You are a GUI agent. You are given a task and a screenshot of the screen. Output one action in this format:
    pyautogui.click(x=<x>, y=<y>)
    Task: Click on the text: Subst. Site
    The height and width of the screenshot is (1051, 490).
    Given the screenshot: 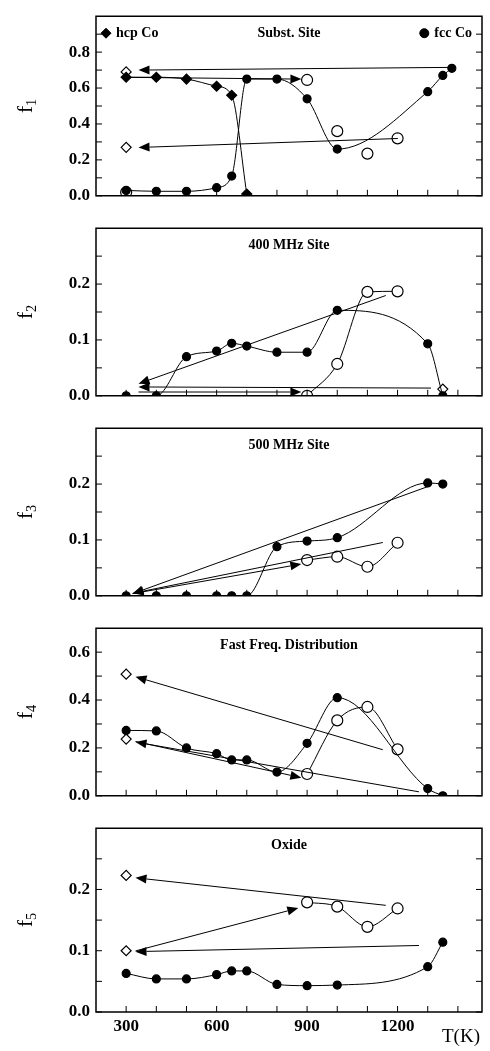 What is the action you would take?
    pyautogui.click(x=289, y=32)
    